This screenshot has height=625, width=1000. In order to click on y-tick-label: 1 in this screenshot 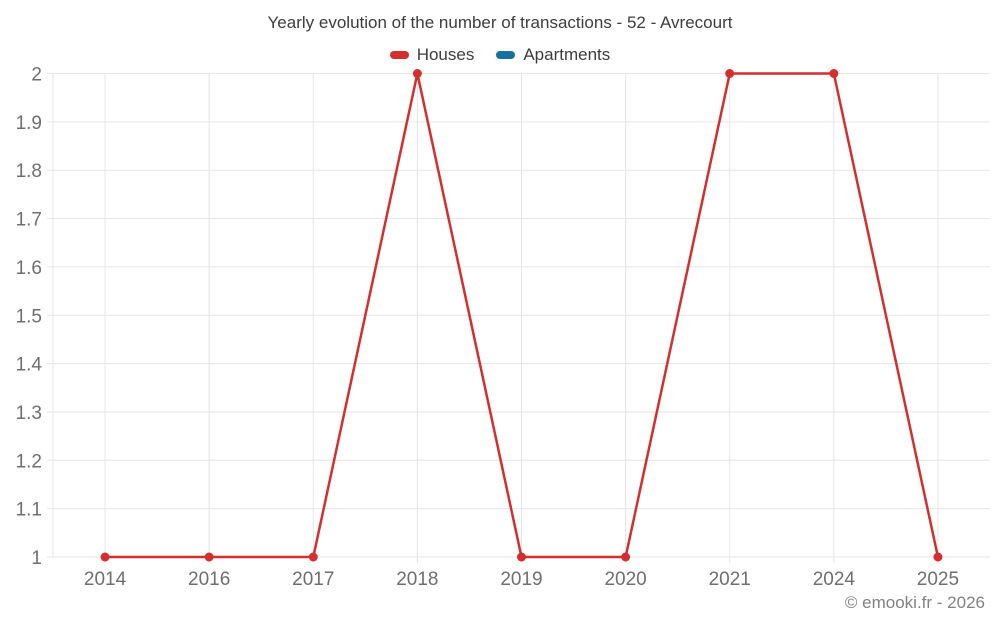, I will do `click(36, 558)`.